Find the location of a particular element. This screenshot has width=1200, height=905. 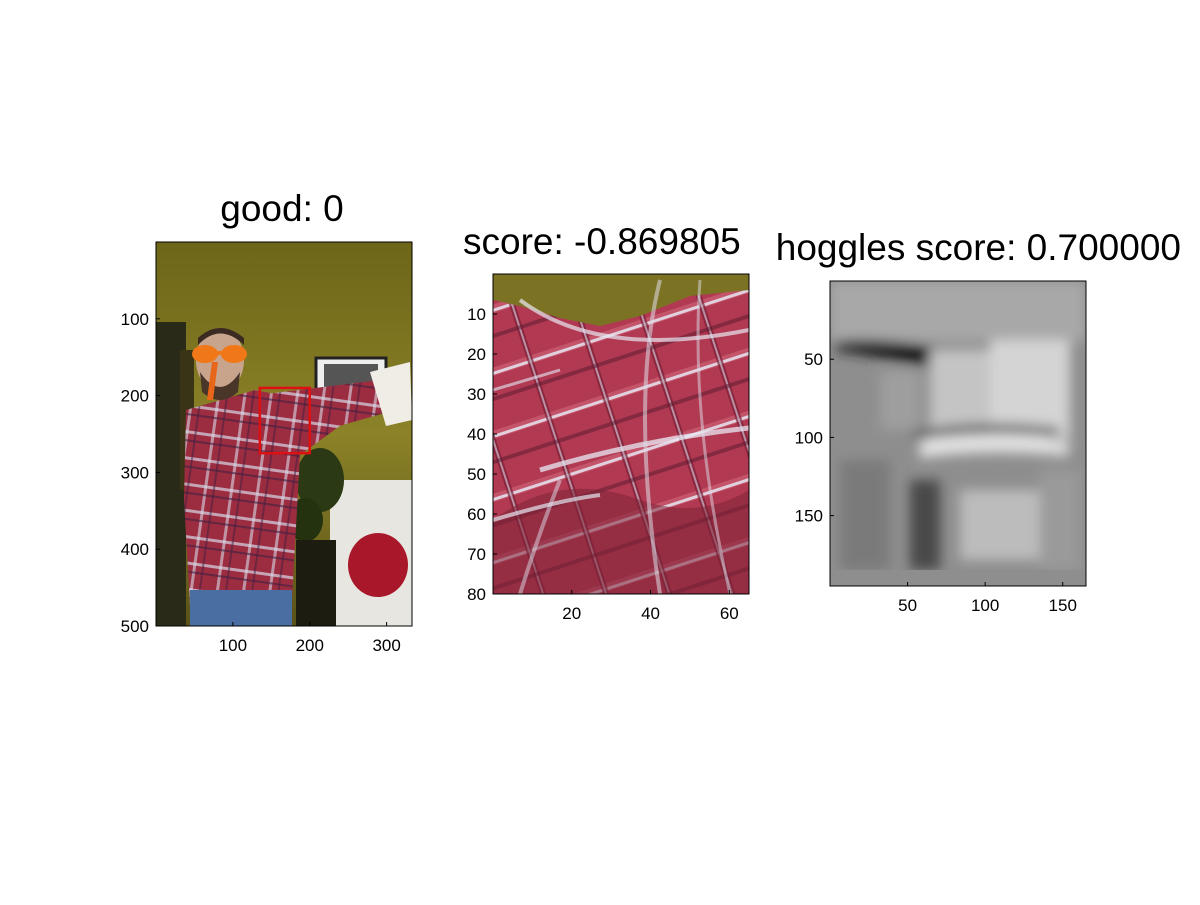

panel-1: good: 0 is located at coordinates (267, 421).